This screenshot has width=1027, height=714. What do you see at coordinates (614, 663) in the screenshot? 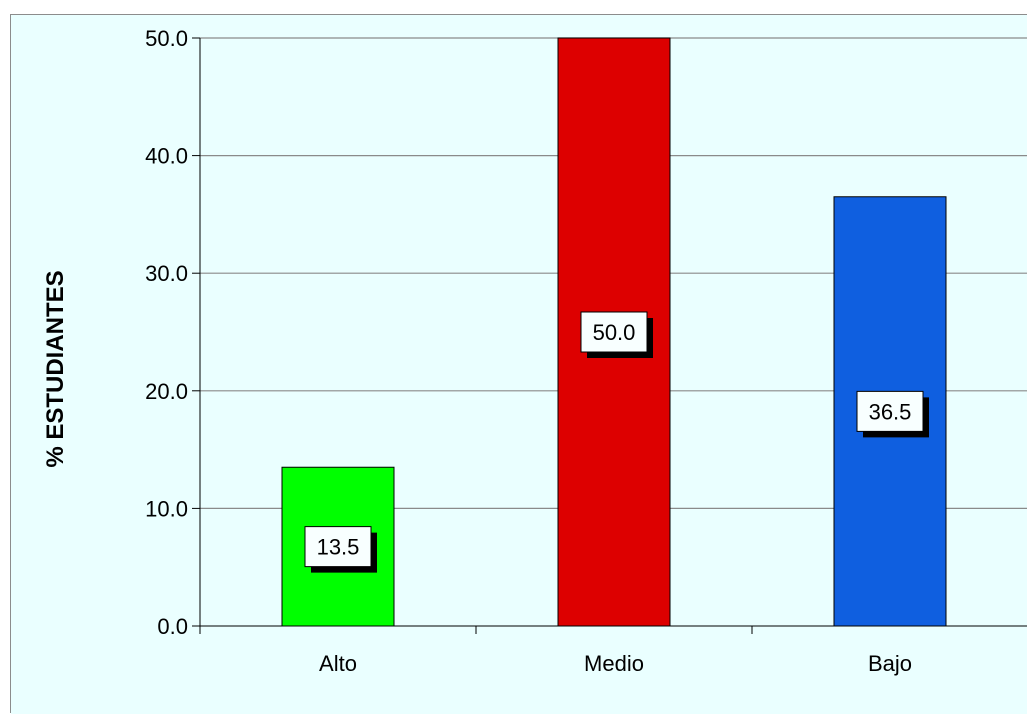
I see `x-tick-label: Medio` at bounding box center [614, 663].